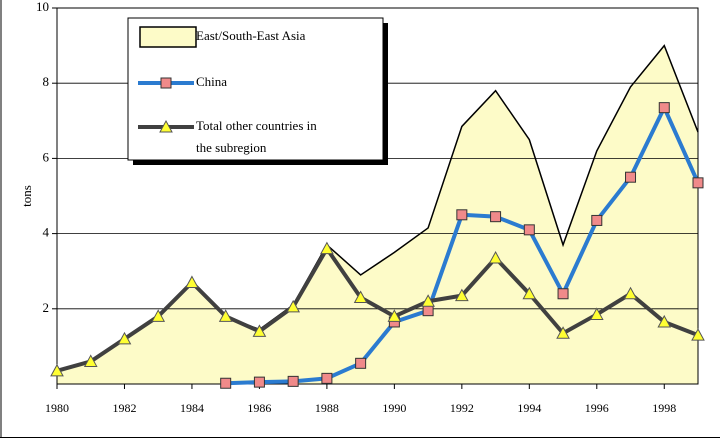  I want to click on y-tick-label: 8, so click(46, 81).